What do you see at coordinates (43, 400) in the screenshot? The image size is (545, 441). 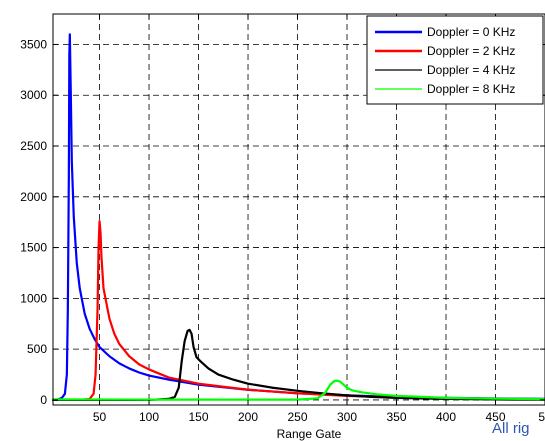 I see `y-tick-label: 0` at bounding box center [43, 400].